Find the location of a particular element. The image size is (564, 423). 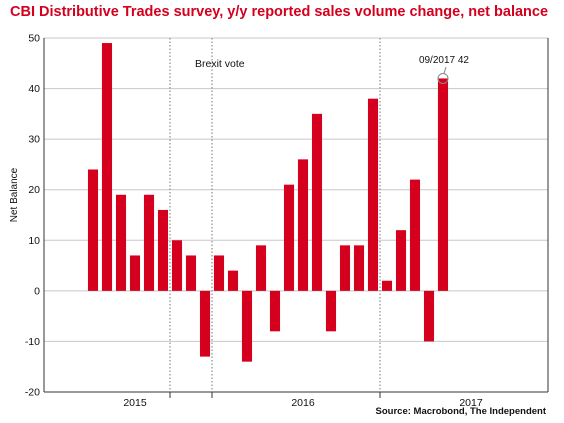

y-tick-label: -20 is located at coordinates (32, 393).